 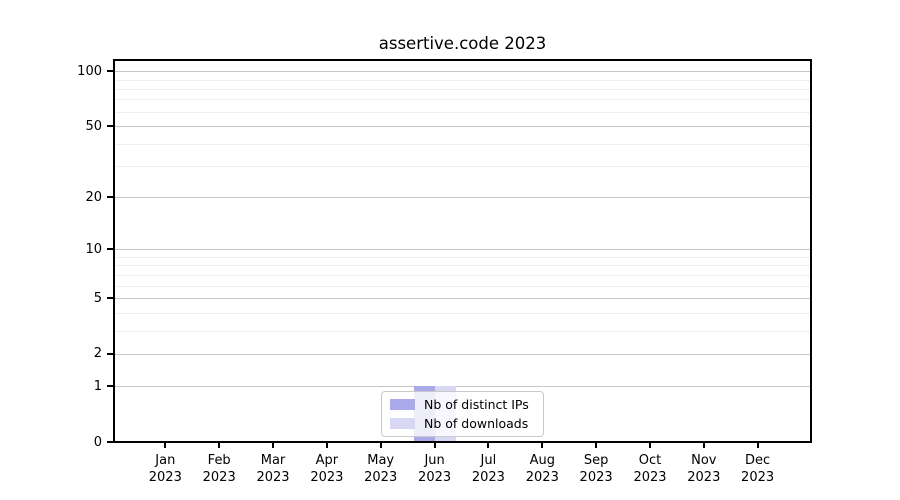 What do you see at coordinates (704, 460) in the screenshot?
I see `x-tick-label-month: Nov` at bounding box center [704, 460].